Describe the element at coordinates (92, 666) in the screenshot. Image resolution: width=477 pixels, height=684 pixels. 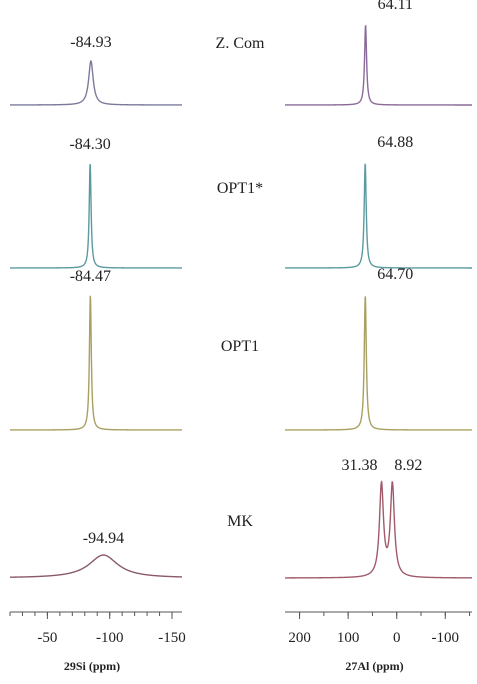
I see `x-axis-title-29si: 29Si (ppm)` at that location.